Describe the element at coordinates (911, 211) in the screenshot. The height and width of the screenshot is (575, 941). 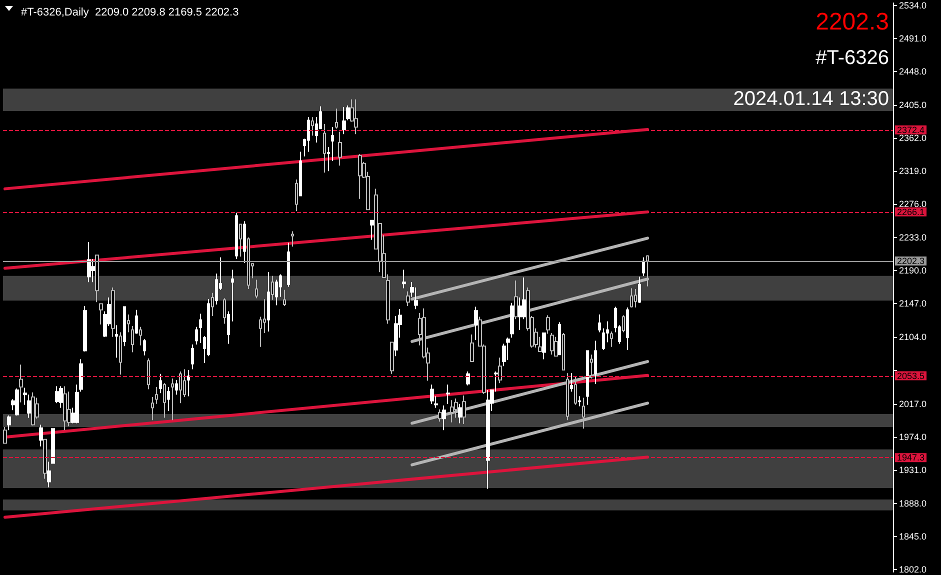
I see `ref-line-label: 2266.1` at that location.